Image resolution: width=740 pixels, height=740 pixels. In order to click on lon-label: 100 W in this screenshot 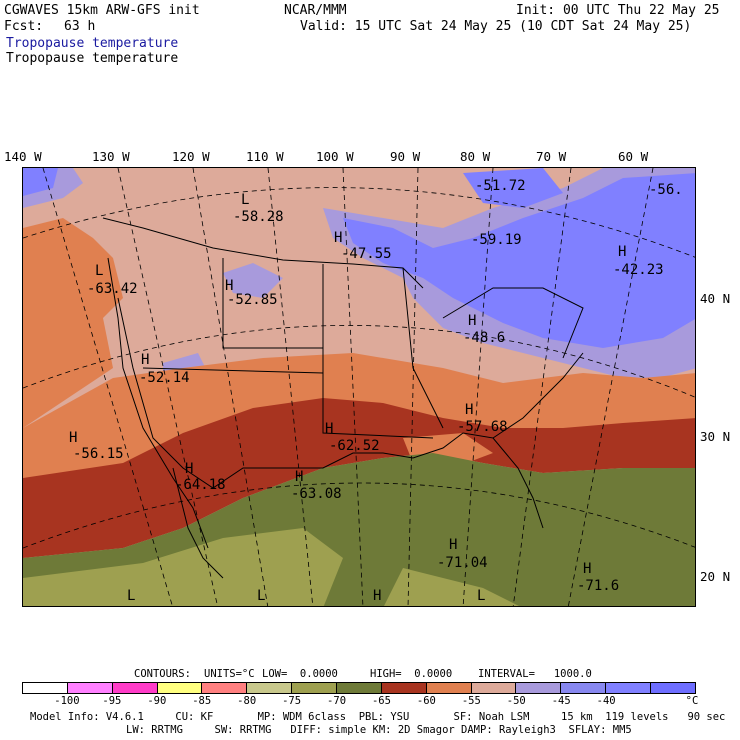, I will do `click(335, 156)`.